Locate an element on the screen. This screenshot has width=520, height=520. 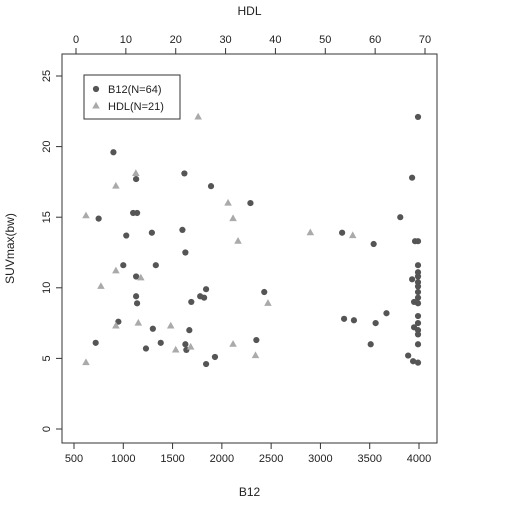
y-tick-label-25: 25 is located at coordinates (47, 76).